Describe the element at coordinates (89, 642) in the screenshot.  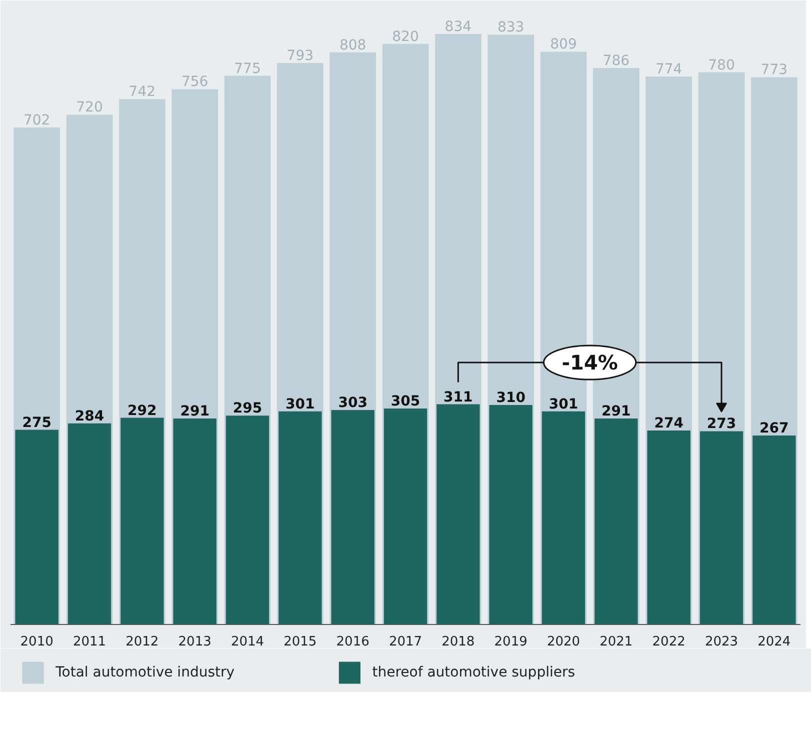
I see `x-tick-label: 2011` at that location.